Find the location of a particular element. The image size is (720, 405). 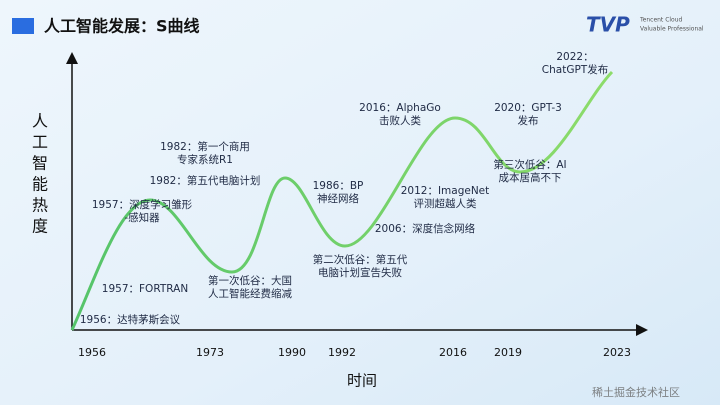

y-axis-label: 热 is located at coordinates (40, 205).